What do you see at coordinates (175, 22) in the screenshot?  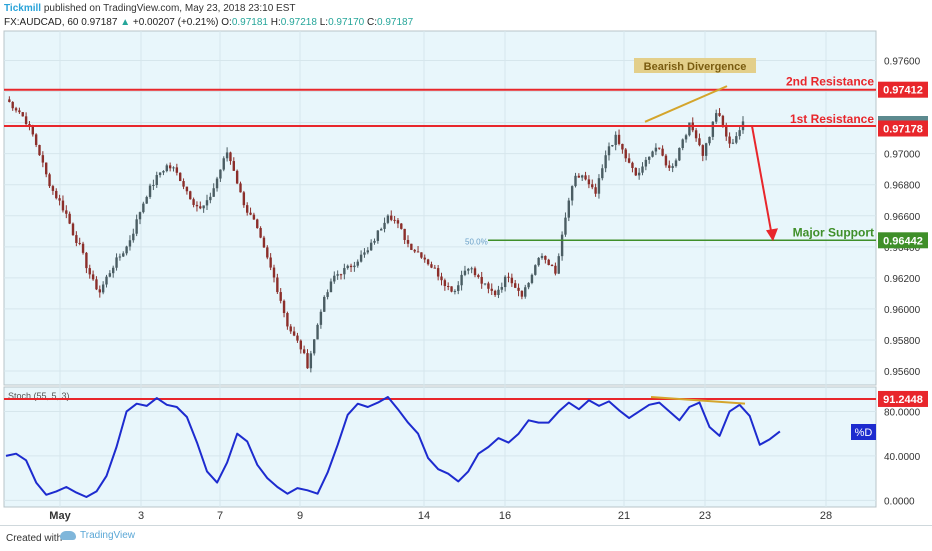 I see `price-change: +0.00207 (+0.21%)` at bounding box center [175, 22].